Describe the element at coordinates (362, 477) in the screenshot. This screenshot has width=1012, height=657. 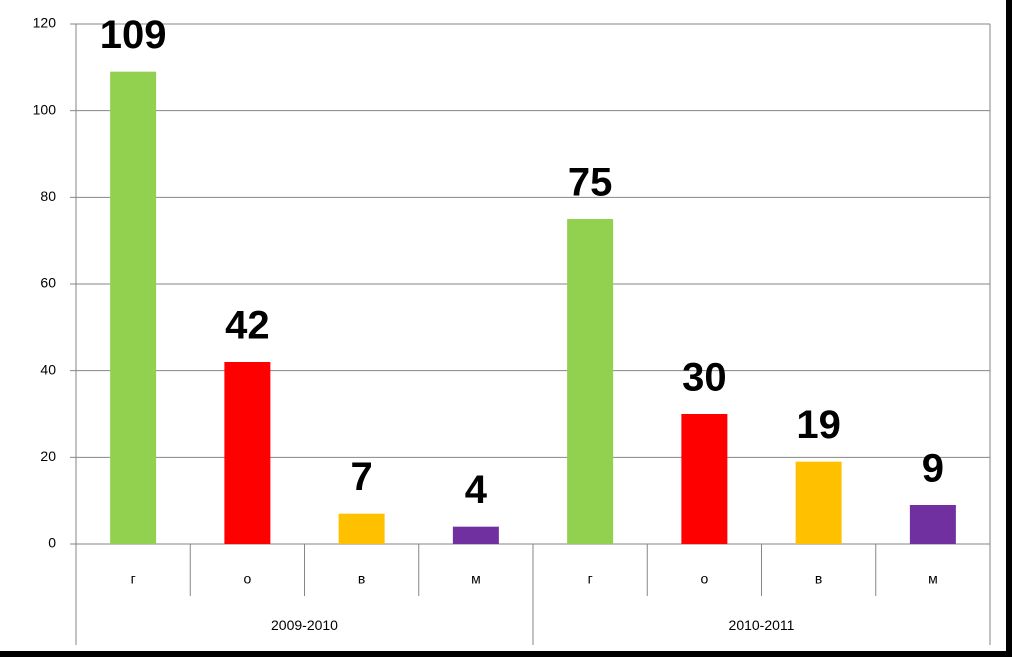
I see `value-label: 7` at that location.